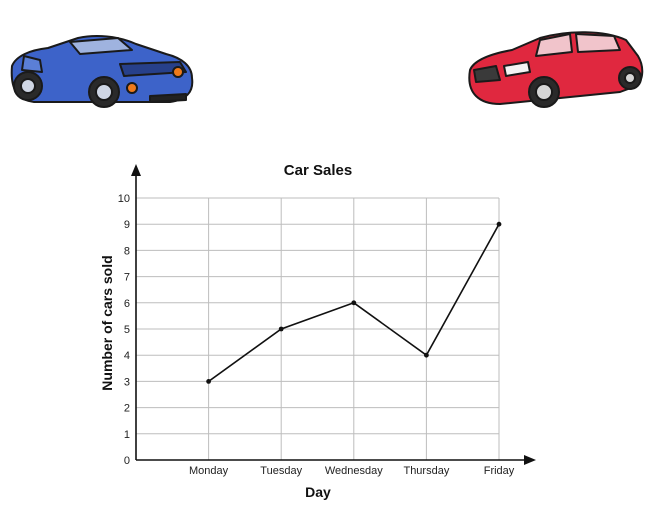  I want to click on y-axis-arrow, so click(136, 170).